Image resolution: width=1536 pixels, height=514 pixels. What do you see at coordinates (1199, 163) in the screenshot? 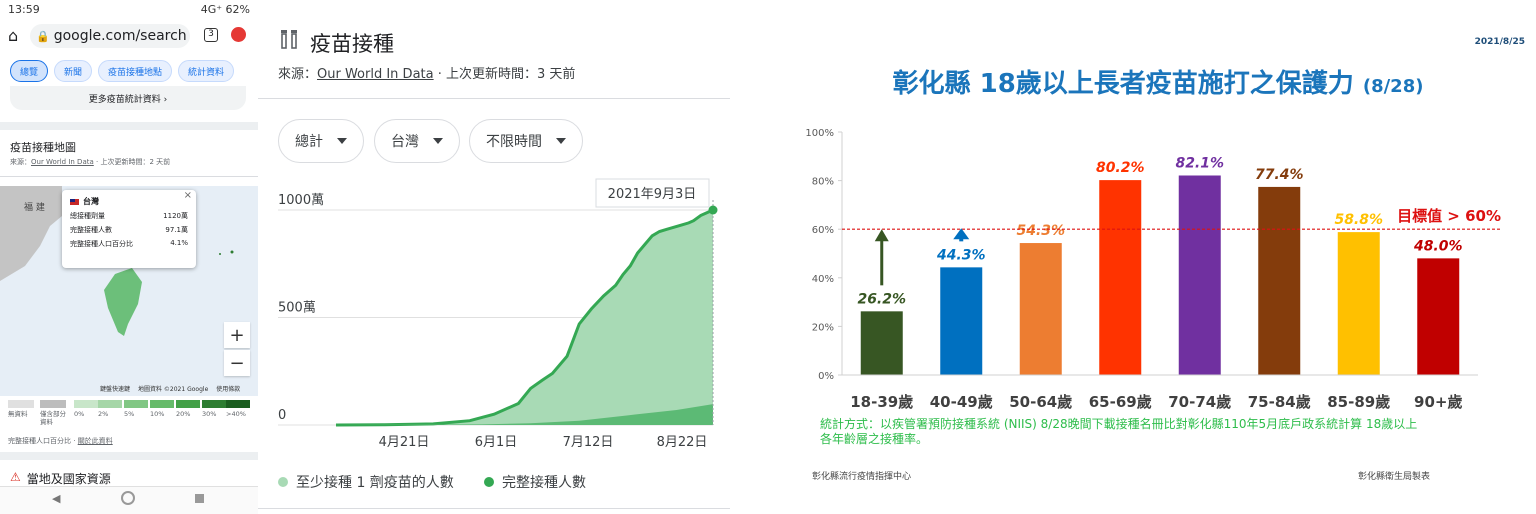
I see `bar-value-label: 82.1%` at bounding box center [1199, 163].